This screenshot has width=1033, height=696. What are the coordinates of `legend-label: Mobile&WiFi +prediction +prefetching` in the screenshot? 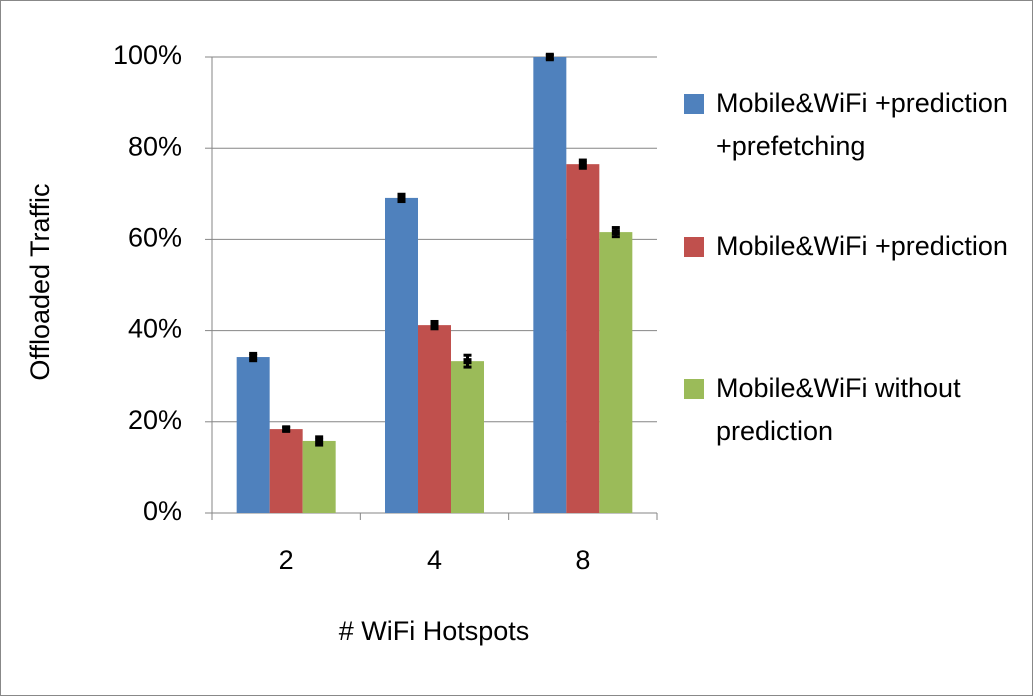 It's located at (862, 124).